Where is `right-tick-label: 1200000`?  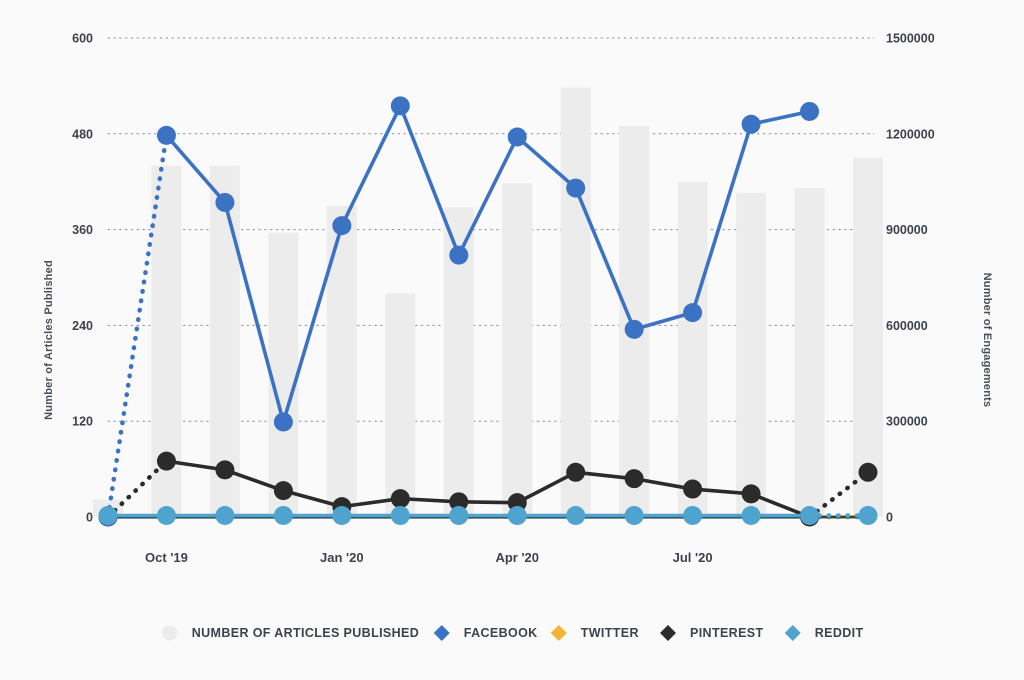
right-tick-label: 1200000 is located at coordinates (910, 134).